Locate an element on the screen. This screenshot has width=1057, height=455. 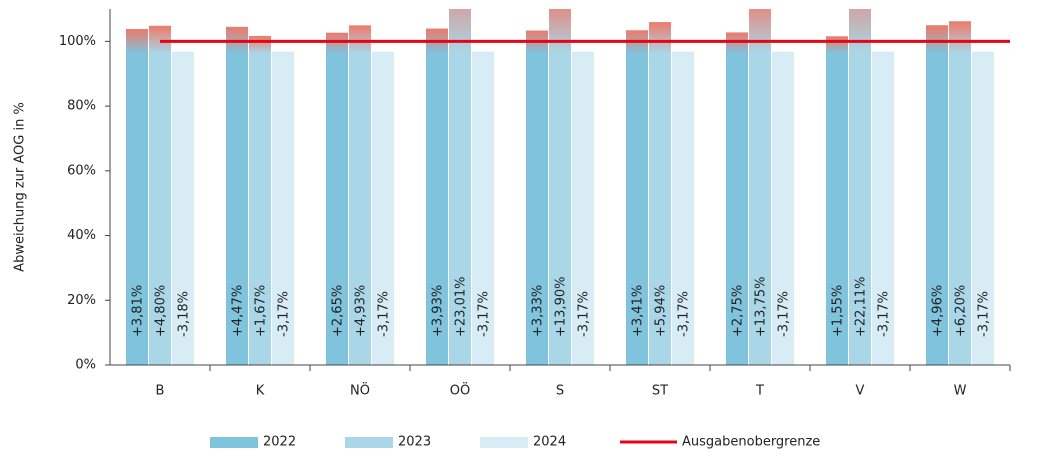
x-tick-label: NÖ is located at coordinates (360, 390).